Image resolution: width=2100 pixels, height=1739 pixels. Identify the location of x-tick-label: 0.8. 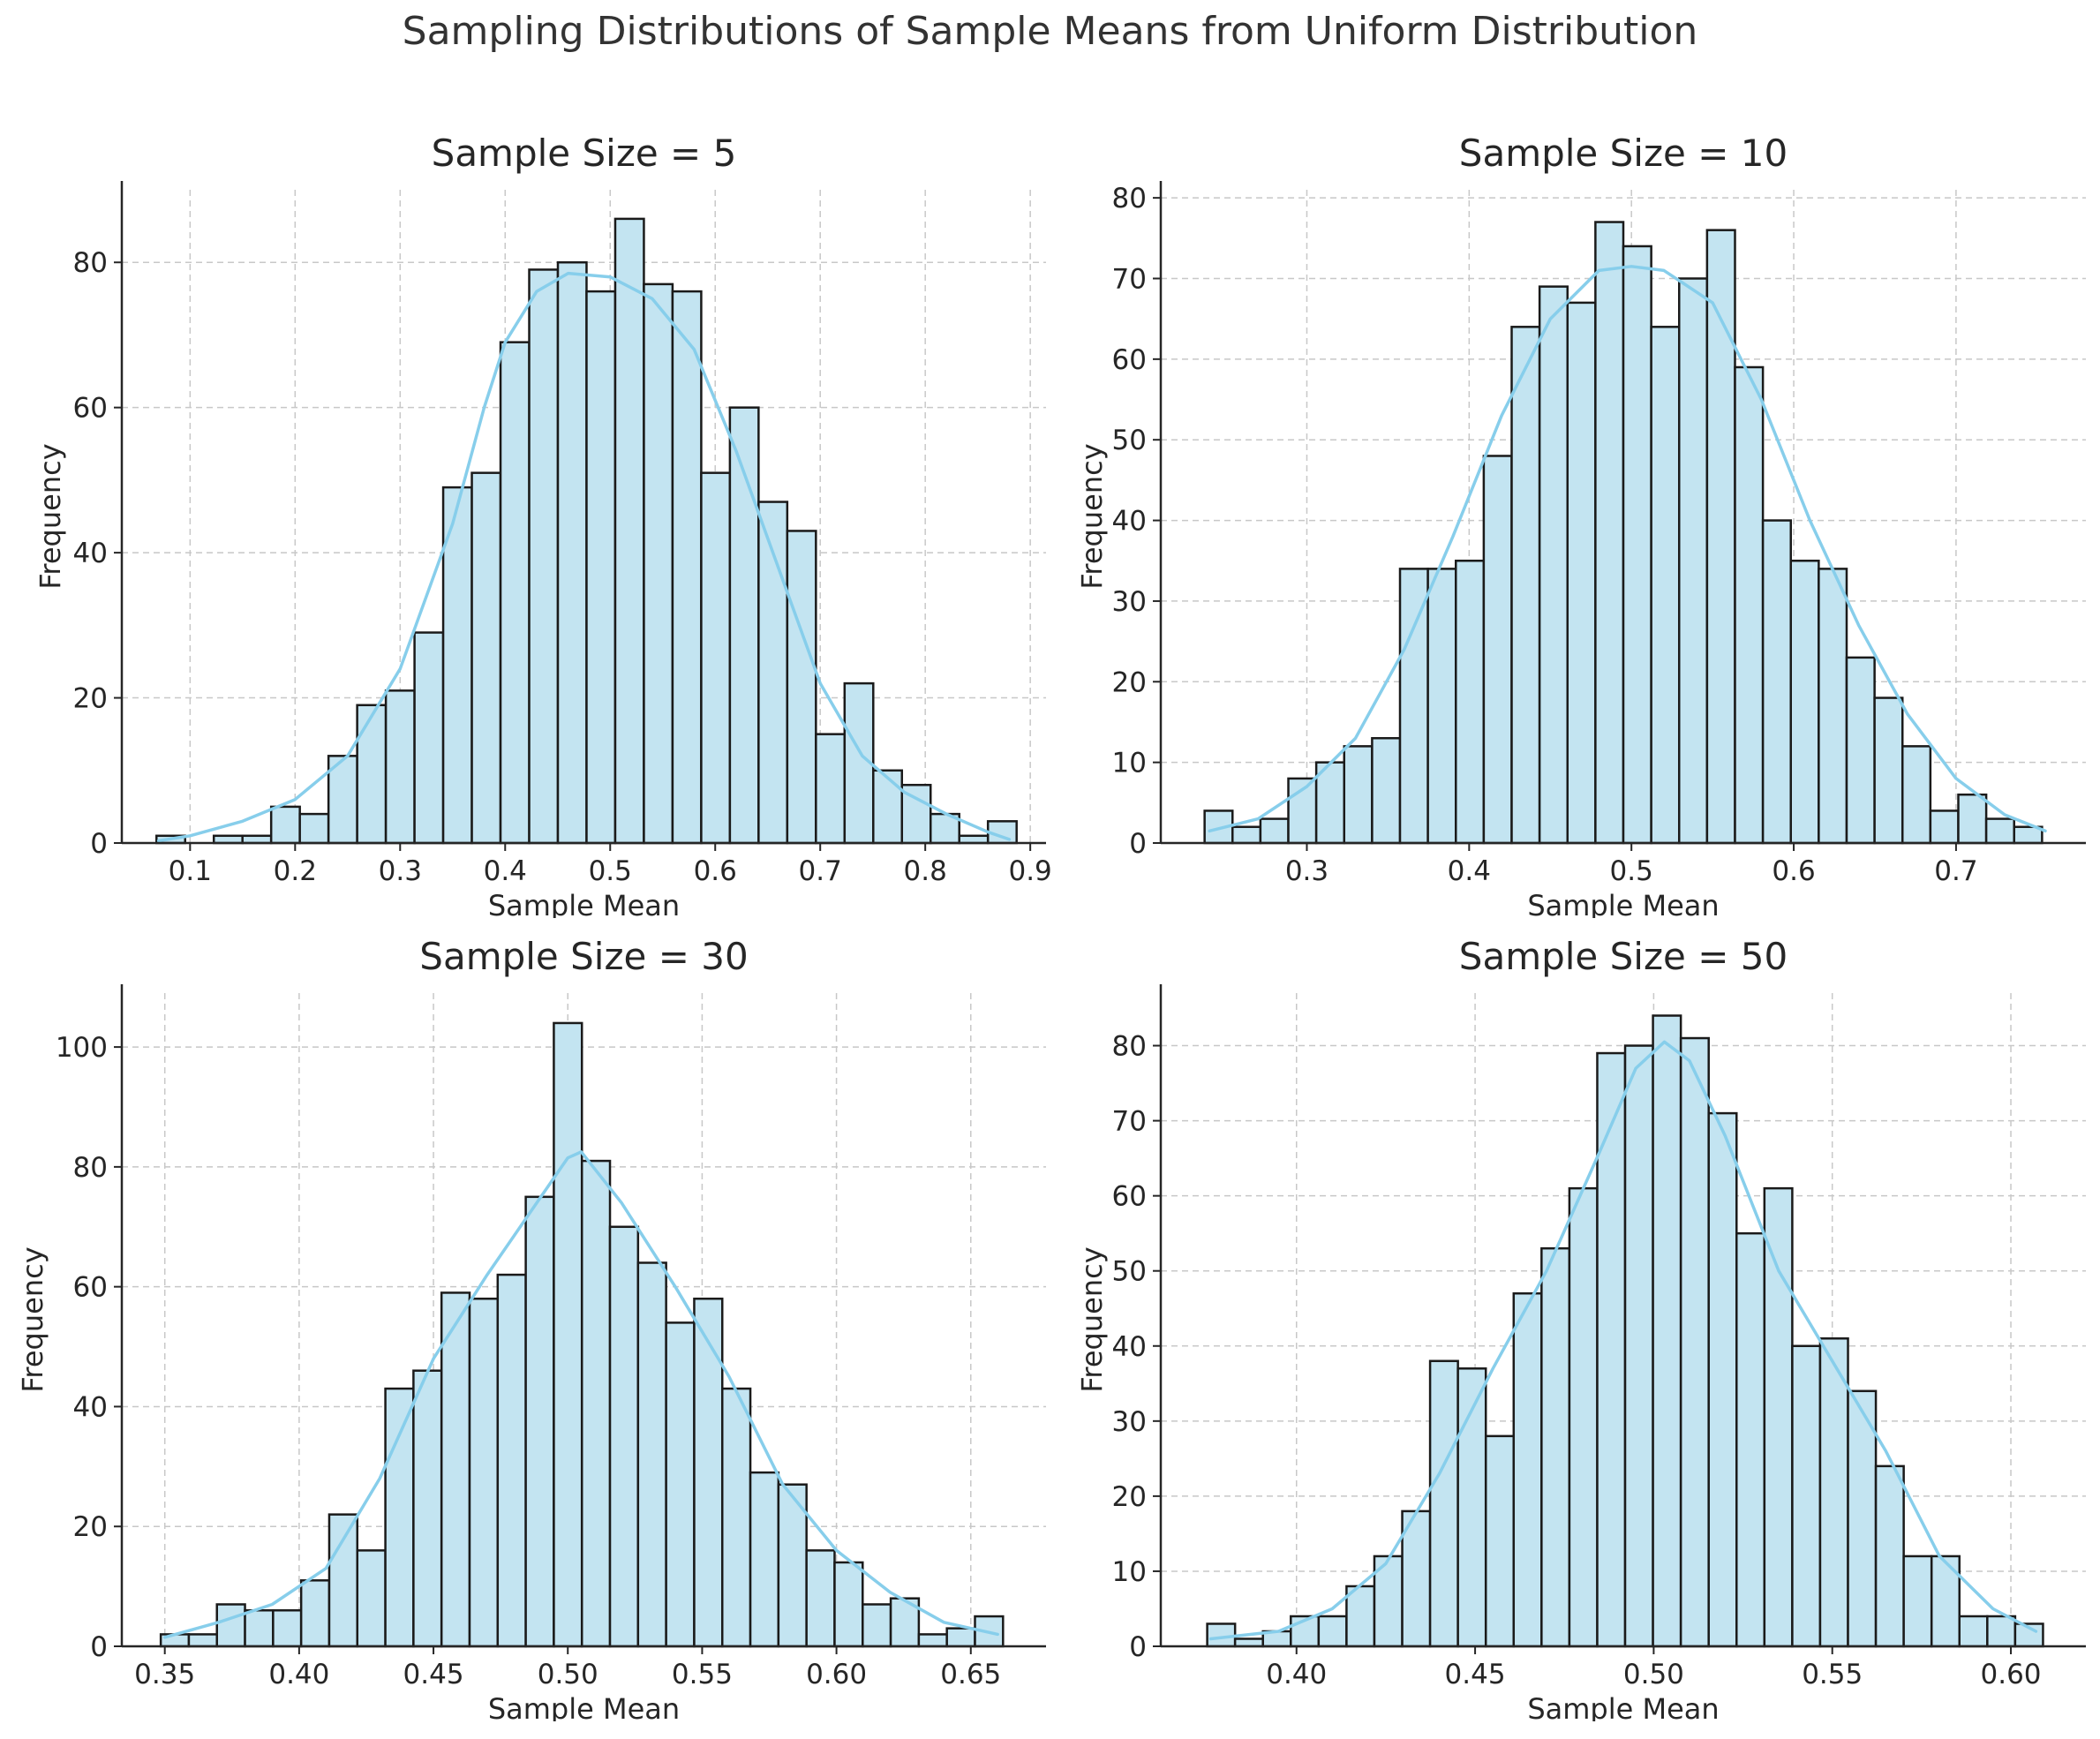
(925, 871).